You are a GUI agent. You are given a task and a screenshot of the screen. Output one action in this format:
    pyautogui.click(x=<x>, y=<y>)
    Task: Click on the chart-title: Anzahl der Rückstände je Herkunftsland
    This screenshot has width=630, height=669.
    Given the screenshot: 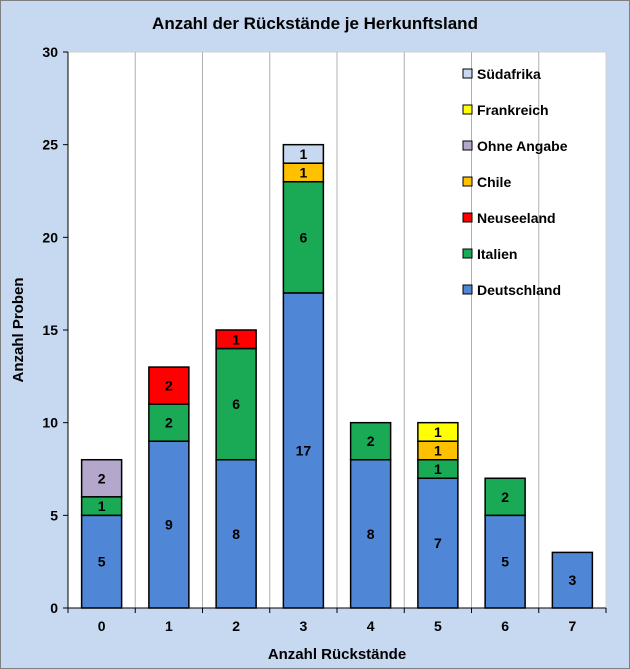 What is the action you would take?
    pyautogui.click(x=315, y=23)
    